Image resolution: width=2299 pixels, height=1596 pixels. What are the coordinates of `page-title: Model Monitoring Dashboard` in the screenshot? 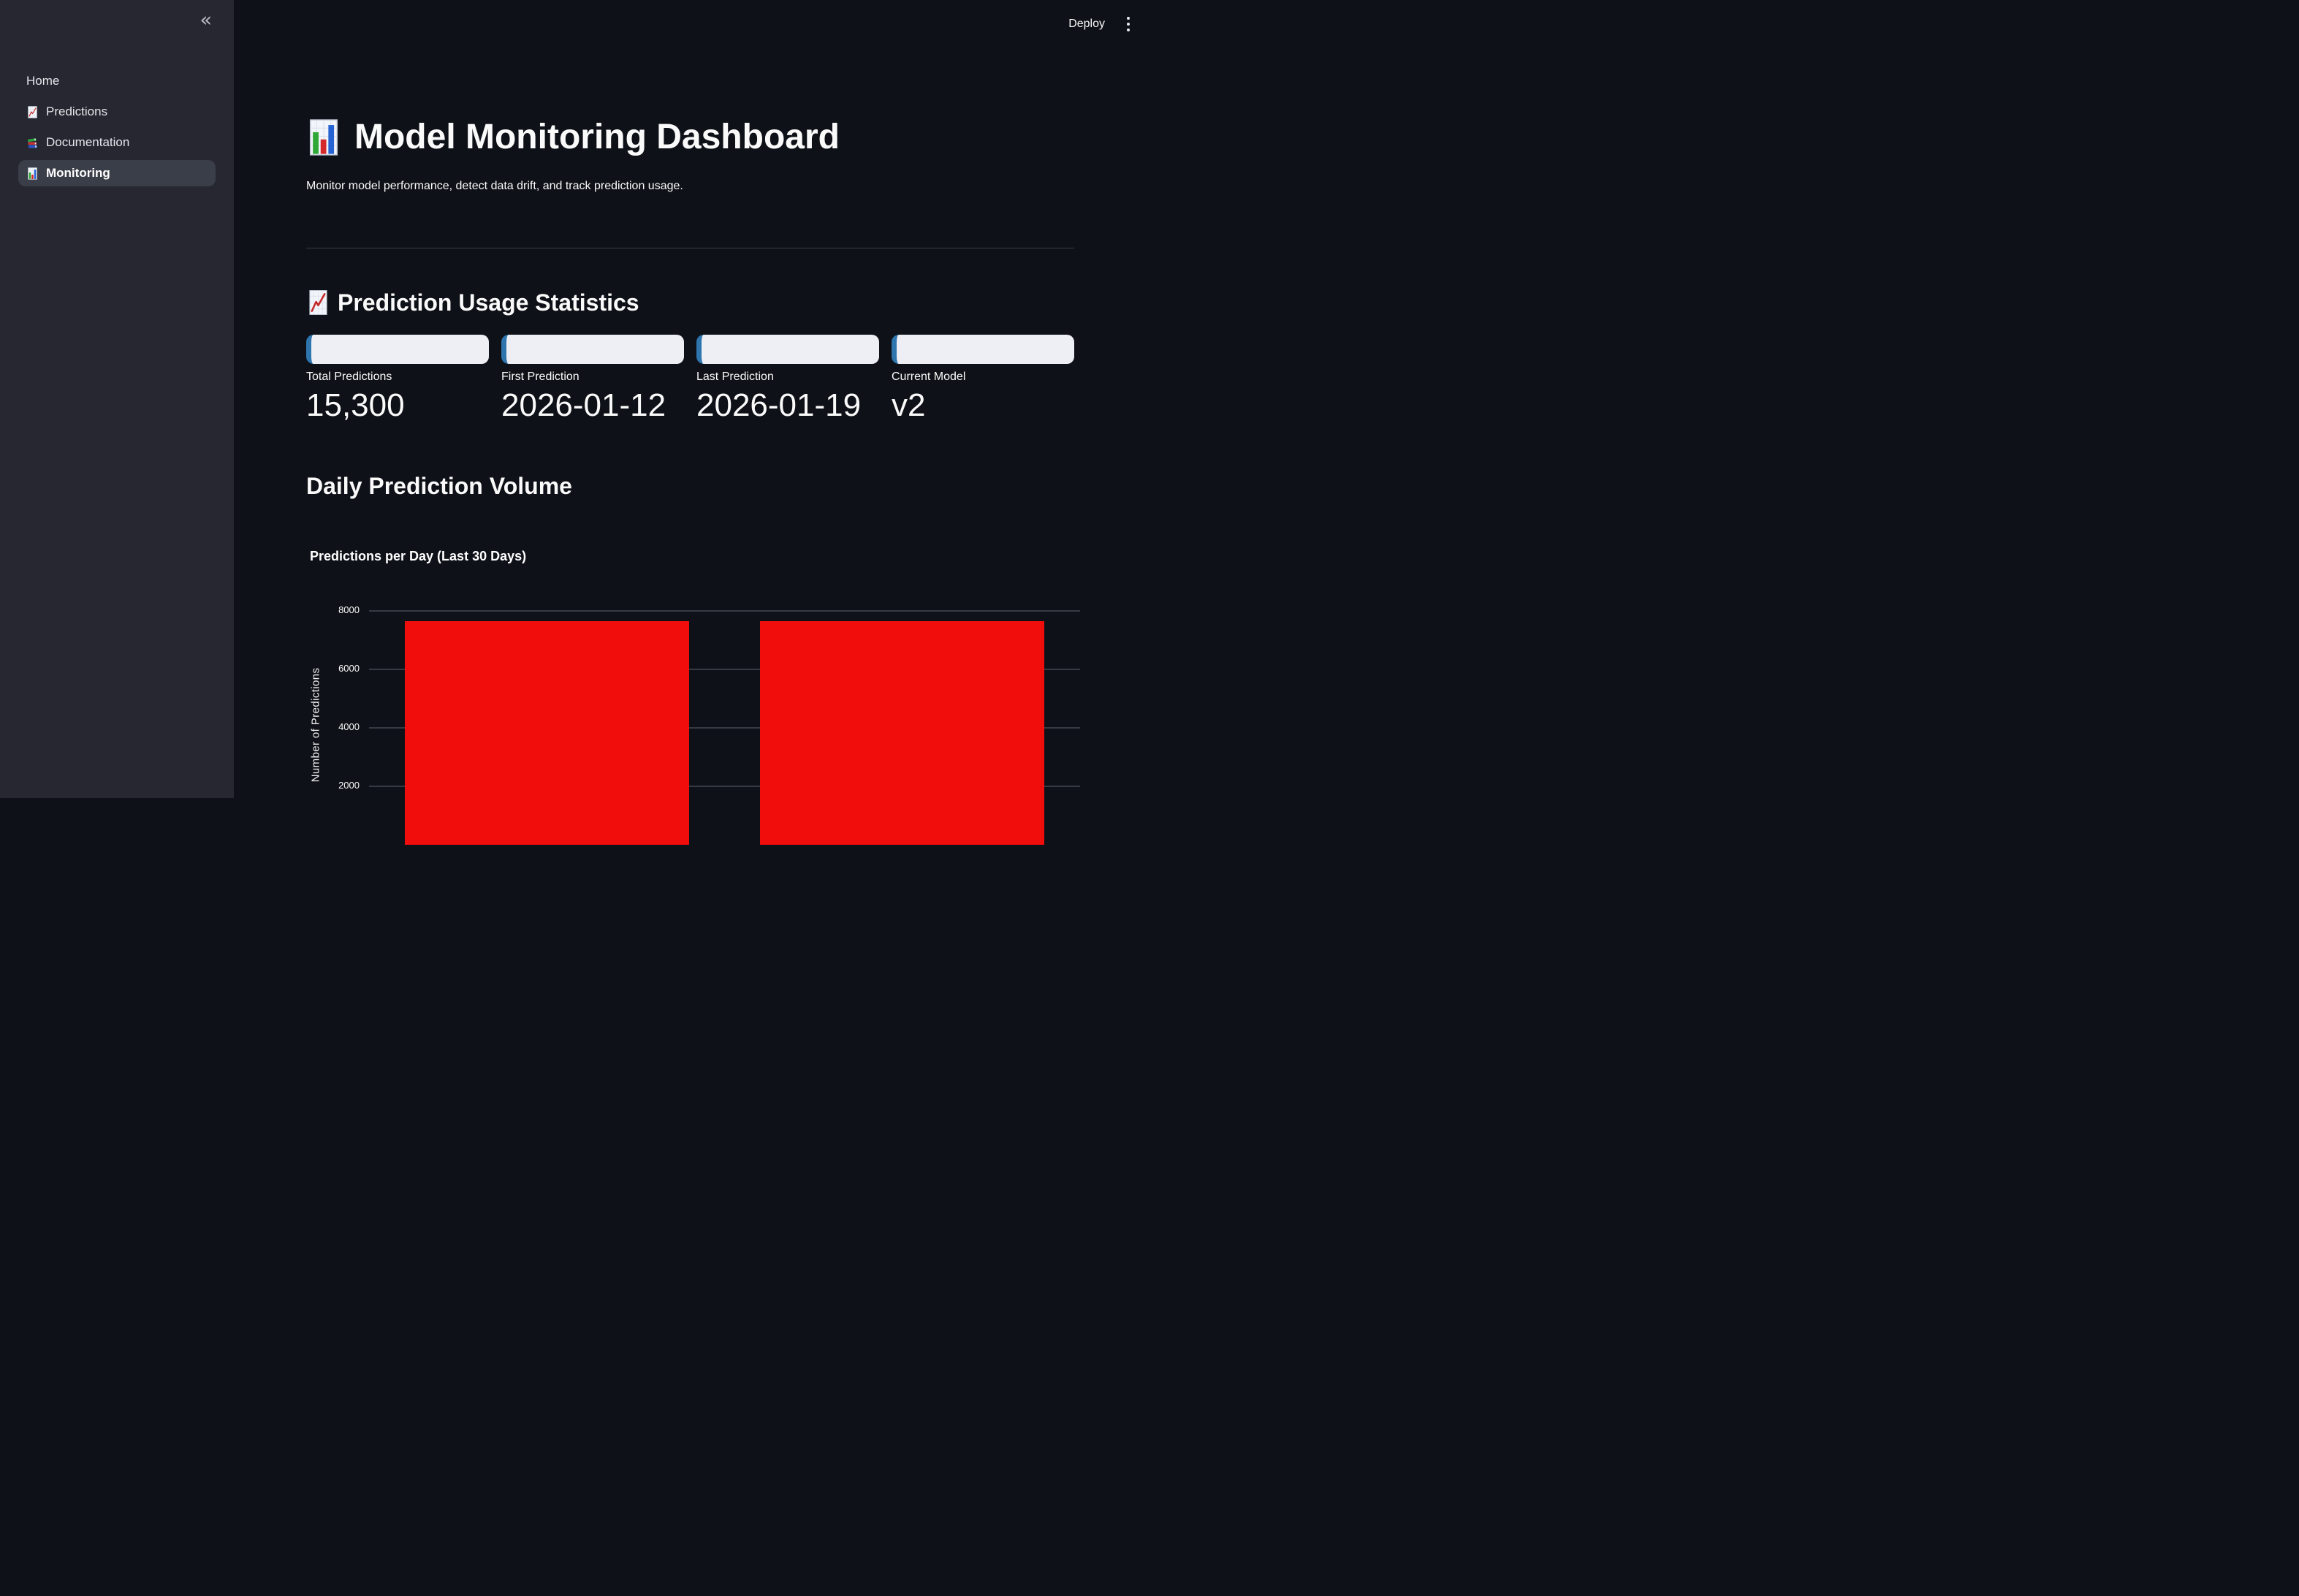 It's located at (597, 137).